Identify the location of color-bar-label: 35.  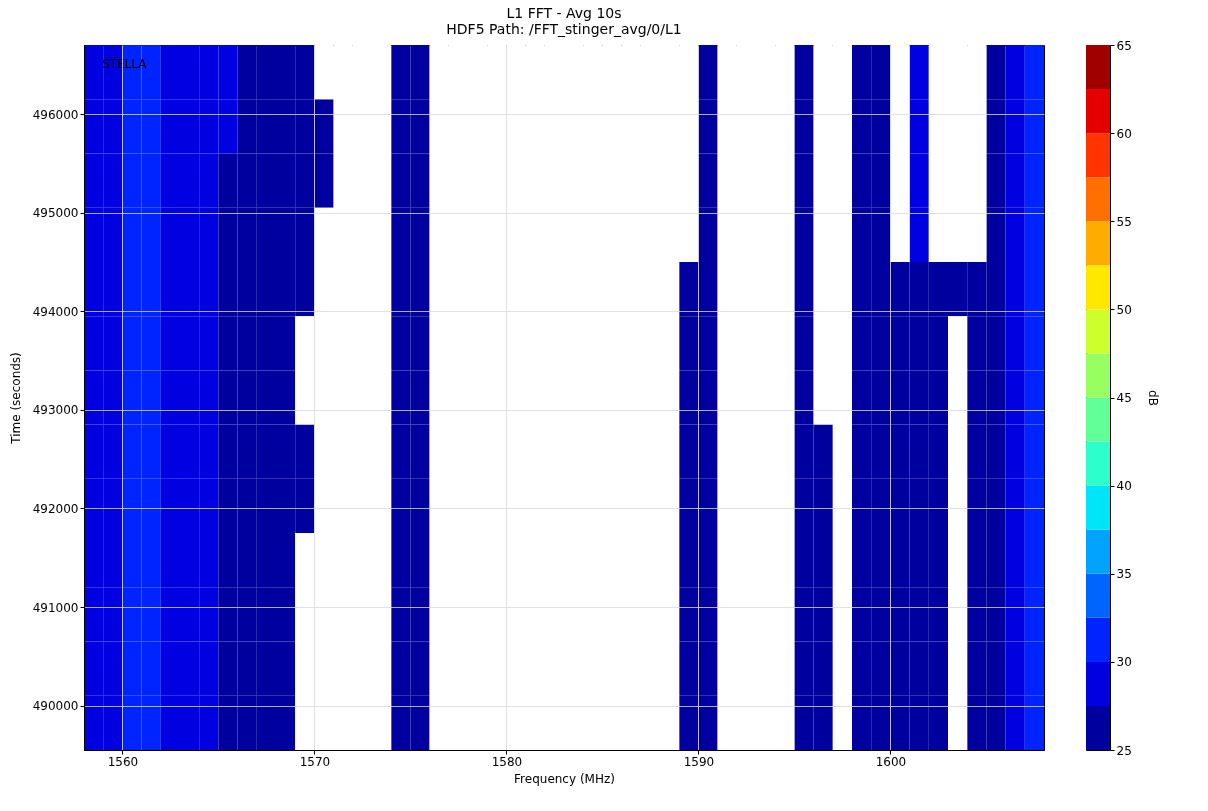
(1124, 574).